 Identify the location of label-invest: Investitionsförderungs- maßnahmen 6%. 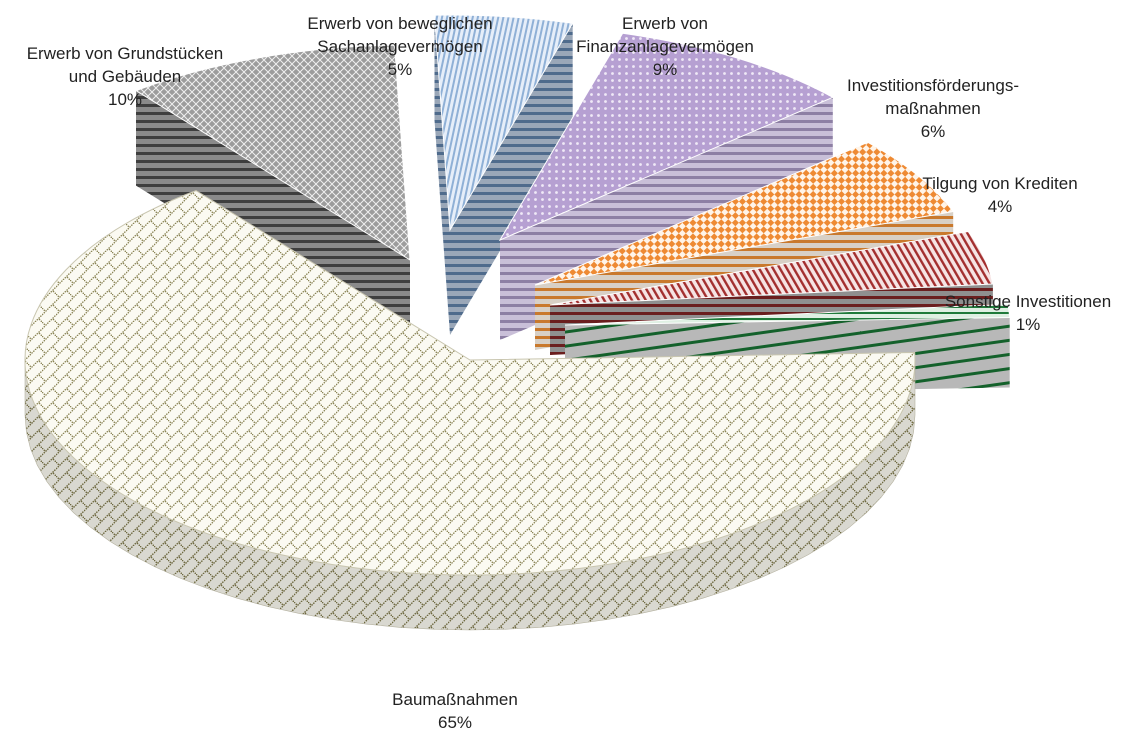
(933, 108).